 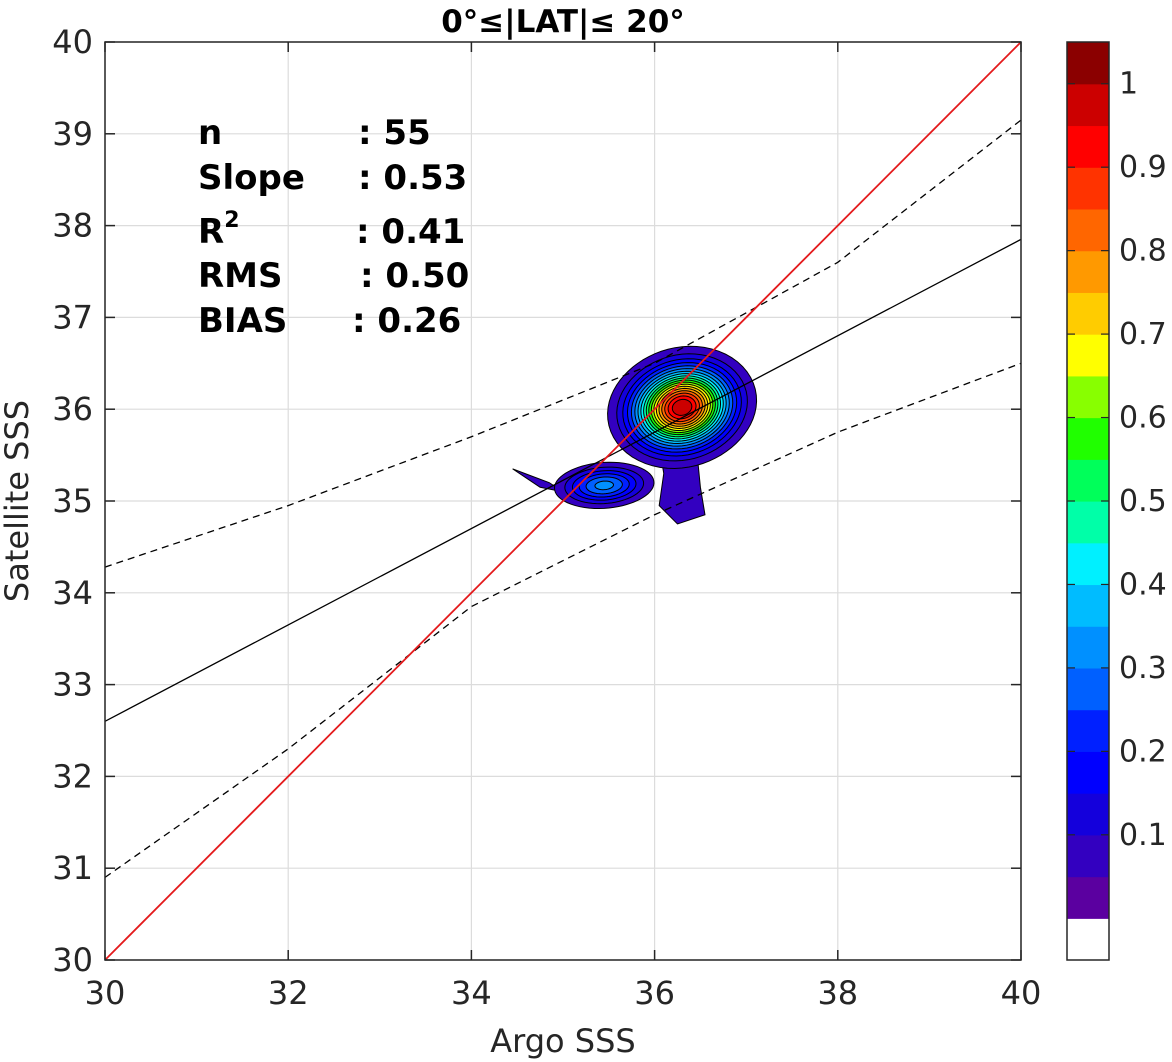 I want to click on chart-title: 0°≤|LAT|≤ 20°, so click(x=563, y=22).